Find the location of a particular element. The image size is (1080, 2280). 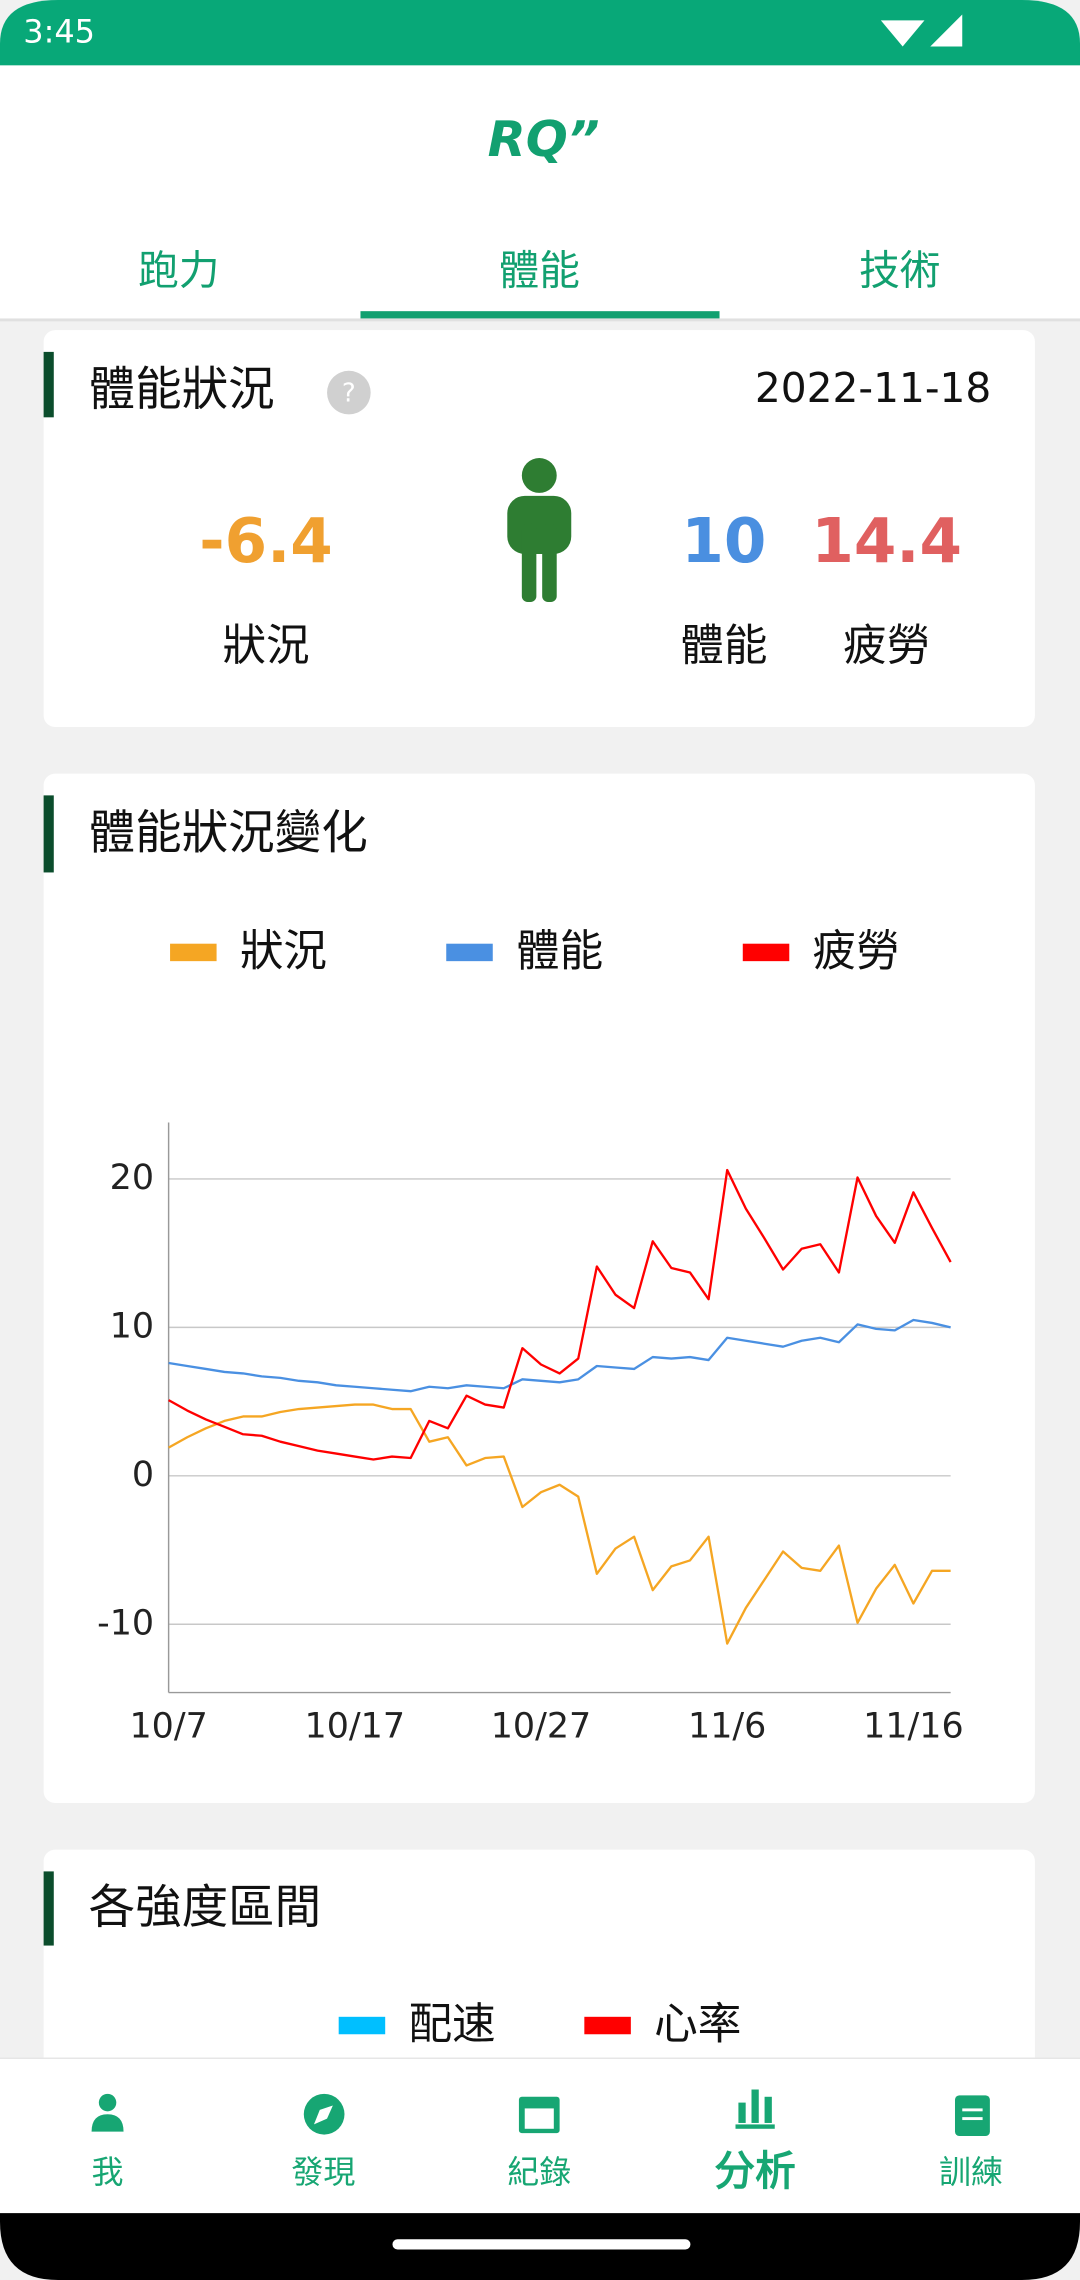

chart-title: 體能狀況變化 is located at coordinates (228, 833).